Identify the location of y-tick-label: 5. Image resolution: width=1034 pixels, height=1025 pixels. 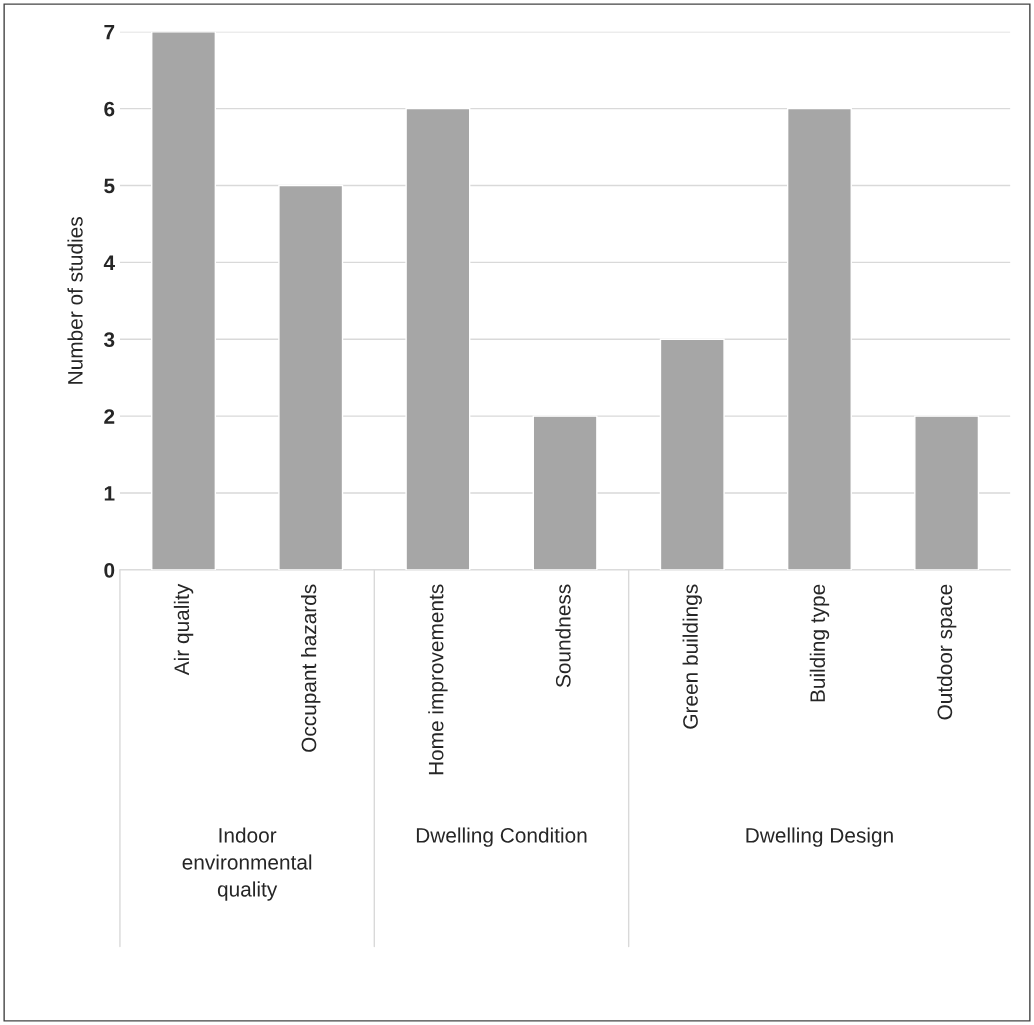
(109, 186).